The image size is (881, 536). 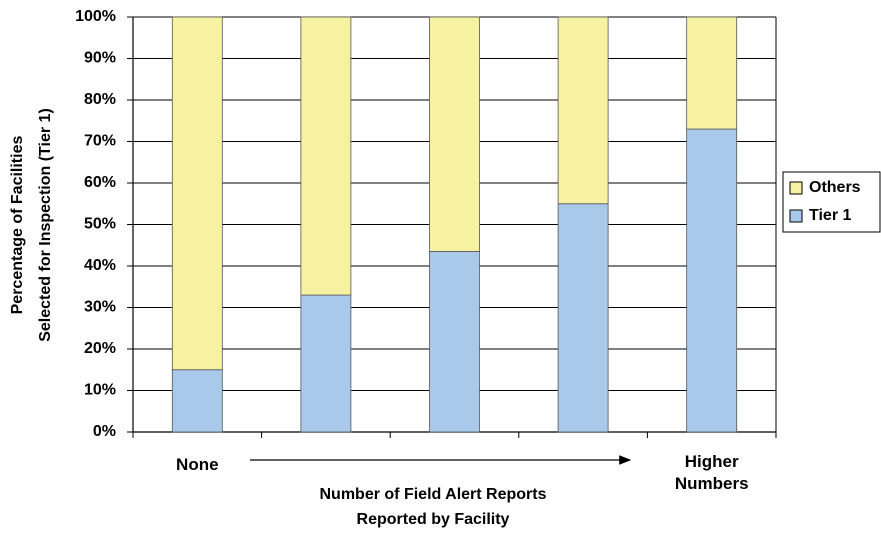 What do you see at coordinates (100, 182) in the screenshot?
I see `y-tick-label: 60%` at bounding box center [100, 182].